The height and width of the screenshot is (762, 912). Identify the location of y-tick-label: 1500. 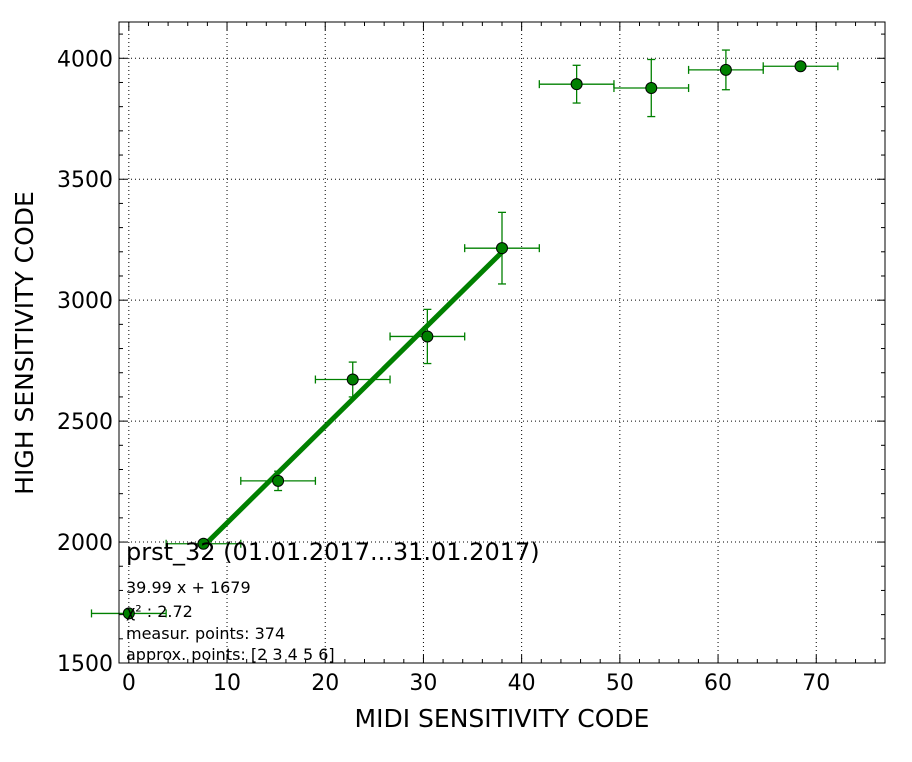
(85, 664).